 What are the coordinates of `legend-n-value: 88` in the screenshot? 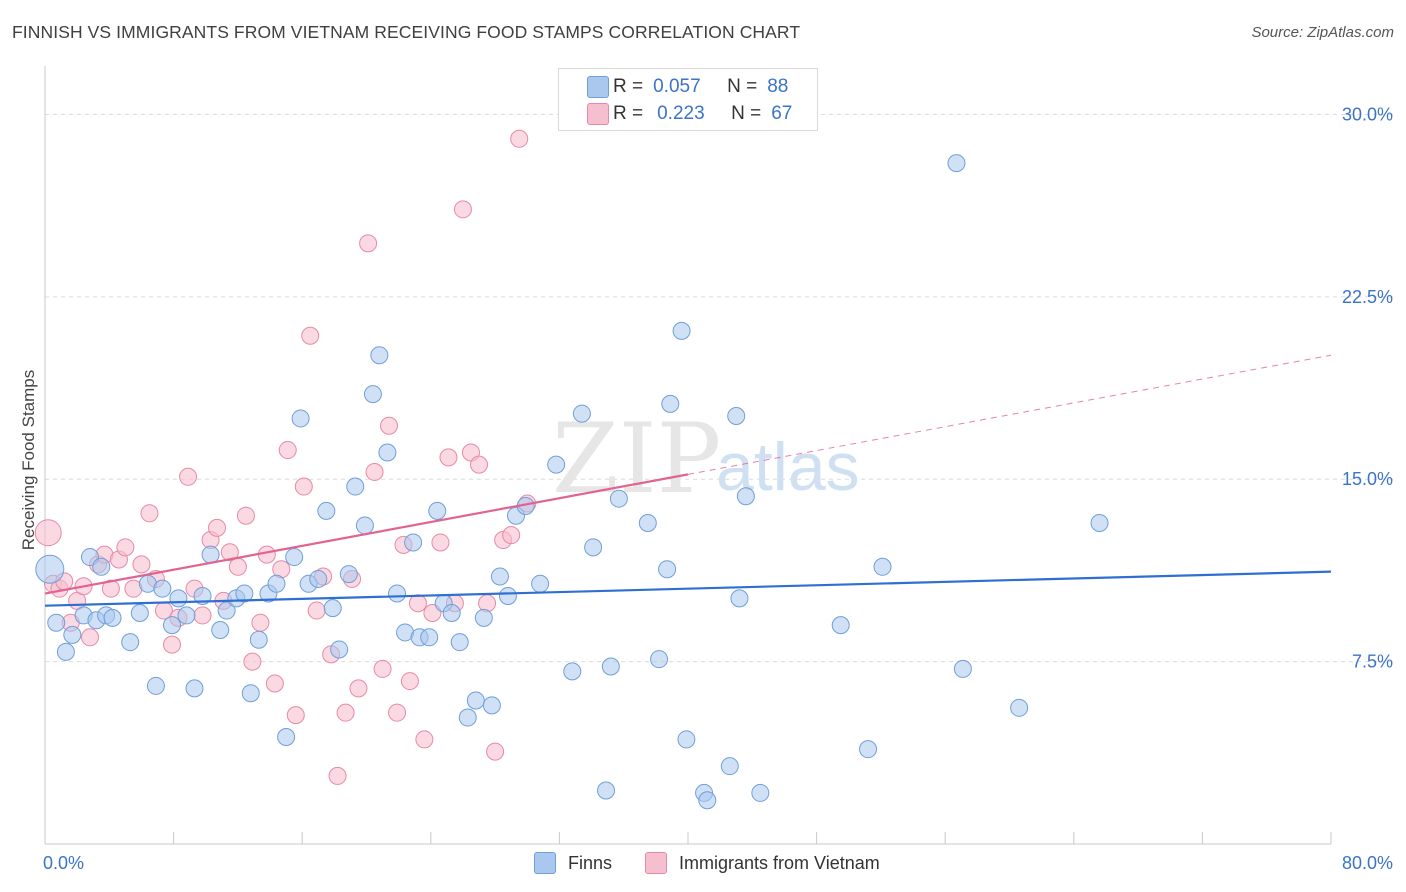 It's located at (778, 86).